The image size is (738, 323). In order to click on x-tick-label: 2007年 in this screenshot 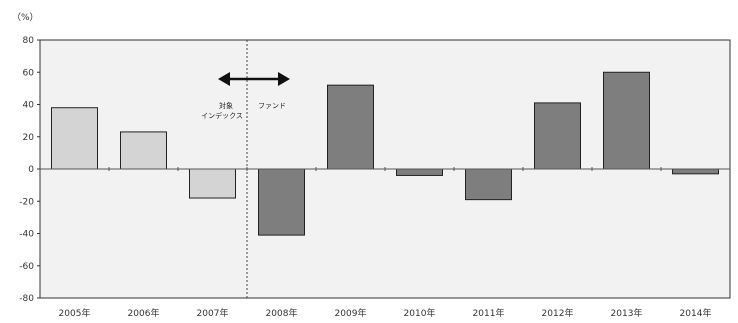, I will do `click(213, 313)`.